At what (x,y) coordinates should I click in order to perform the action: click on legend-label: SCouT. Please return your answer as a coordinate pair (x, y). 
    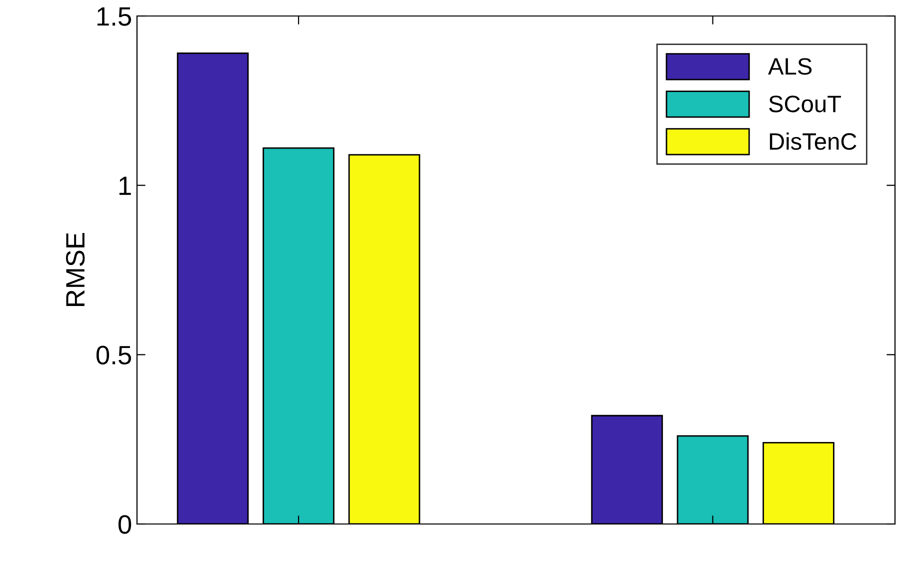
    Looking at the image, I should click on (805, 104).